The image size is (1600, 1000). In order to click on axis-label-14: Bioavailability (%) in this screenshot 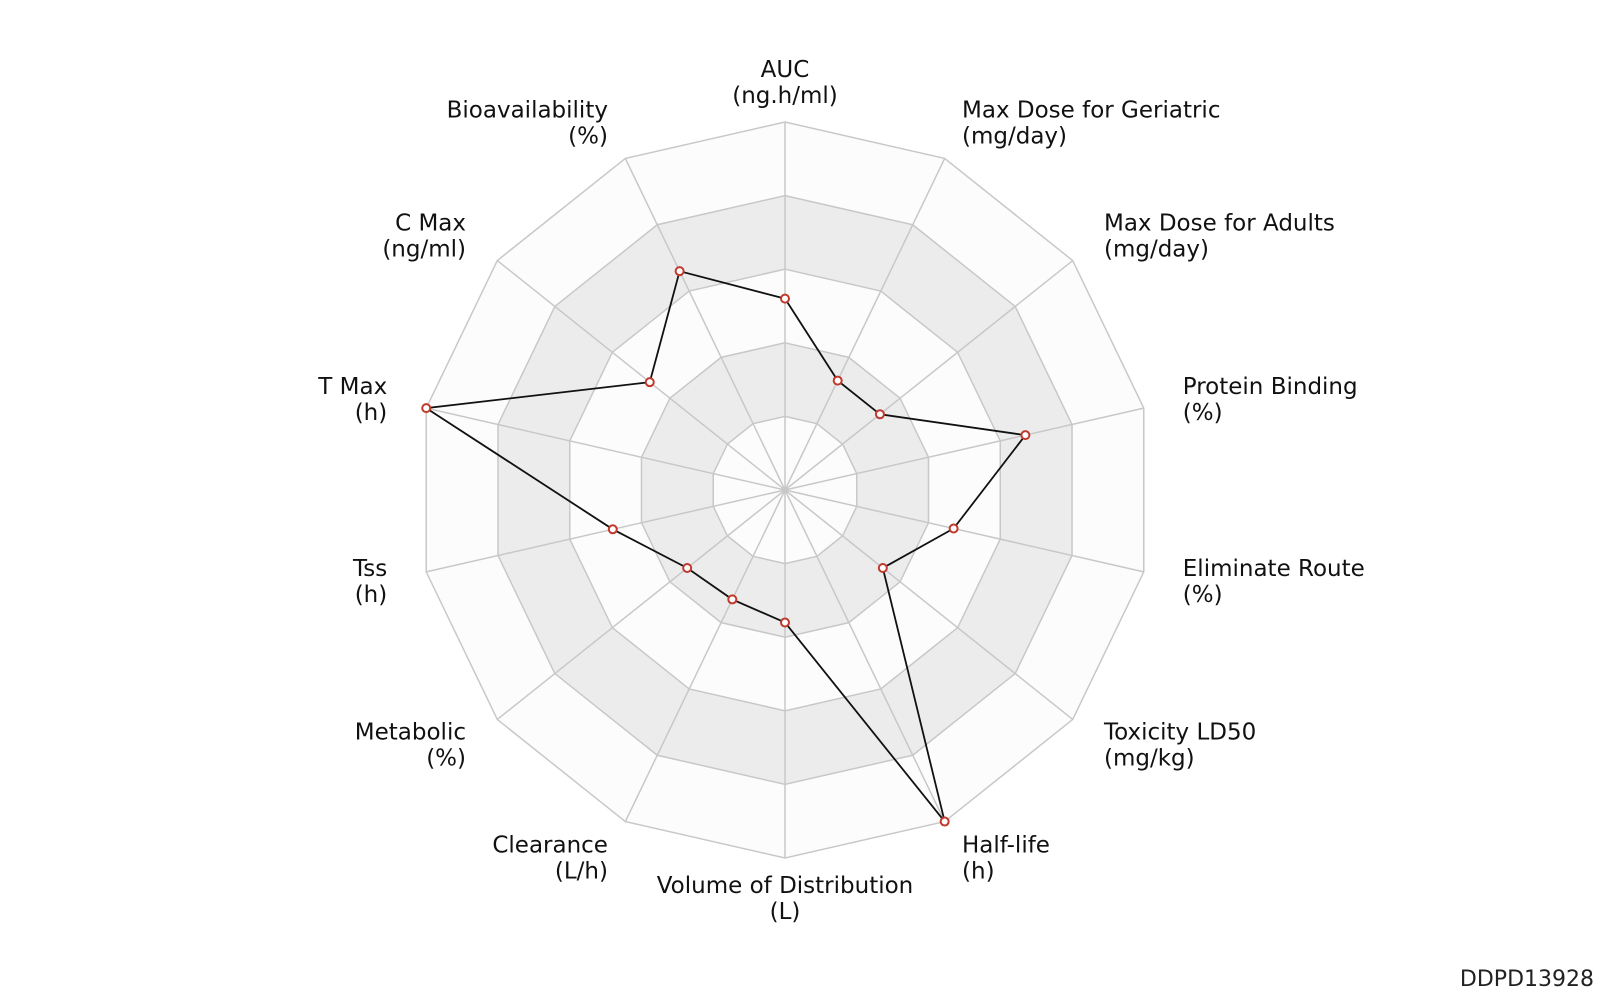, I will do `click(527, 123)`.